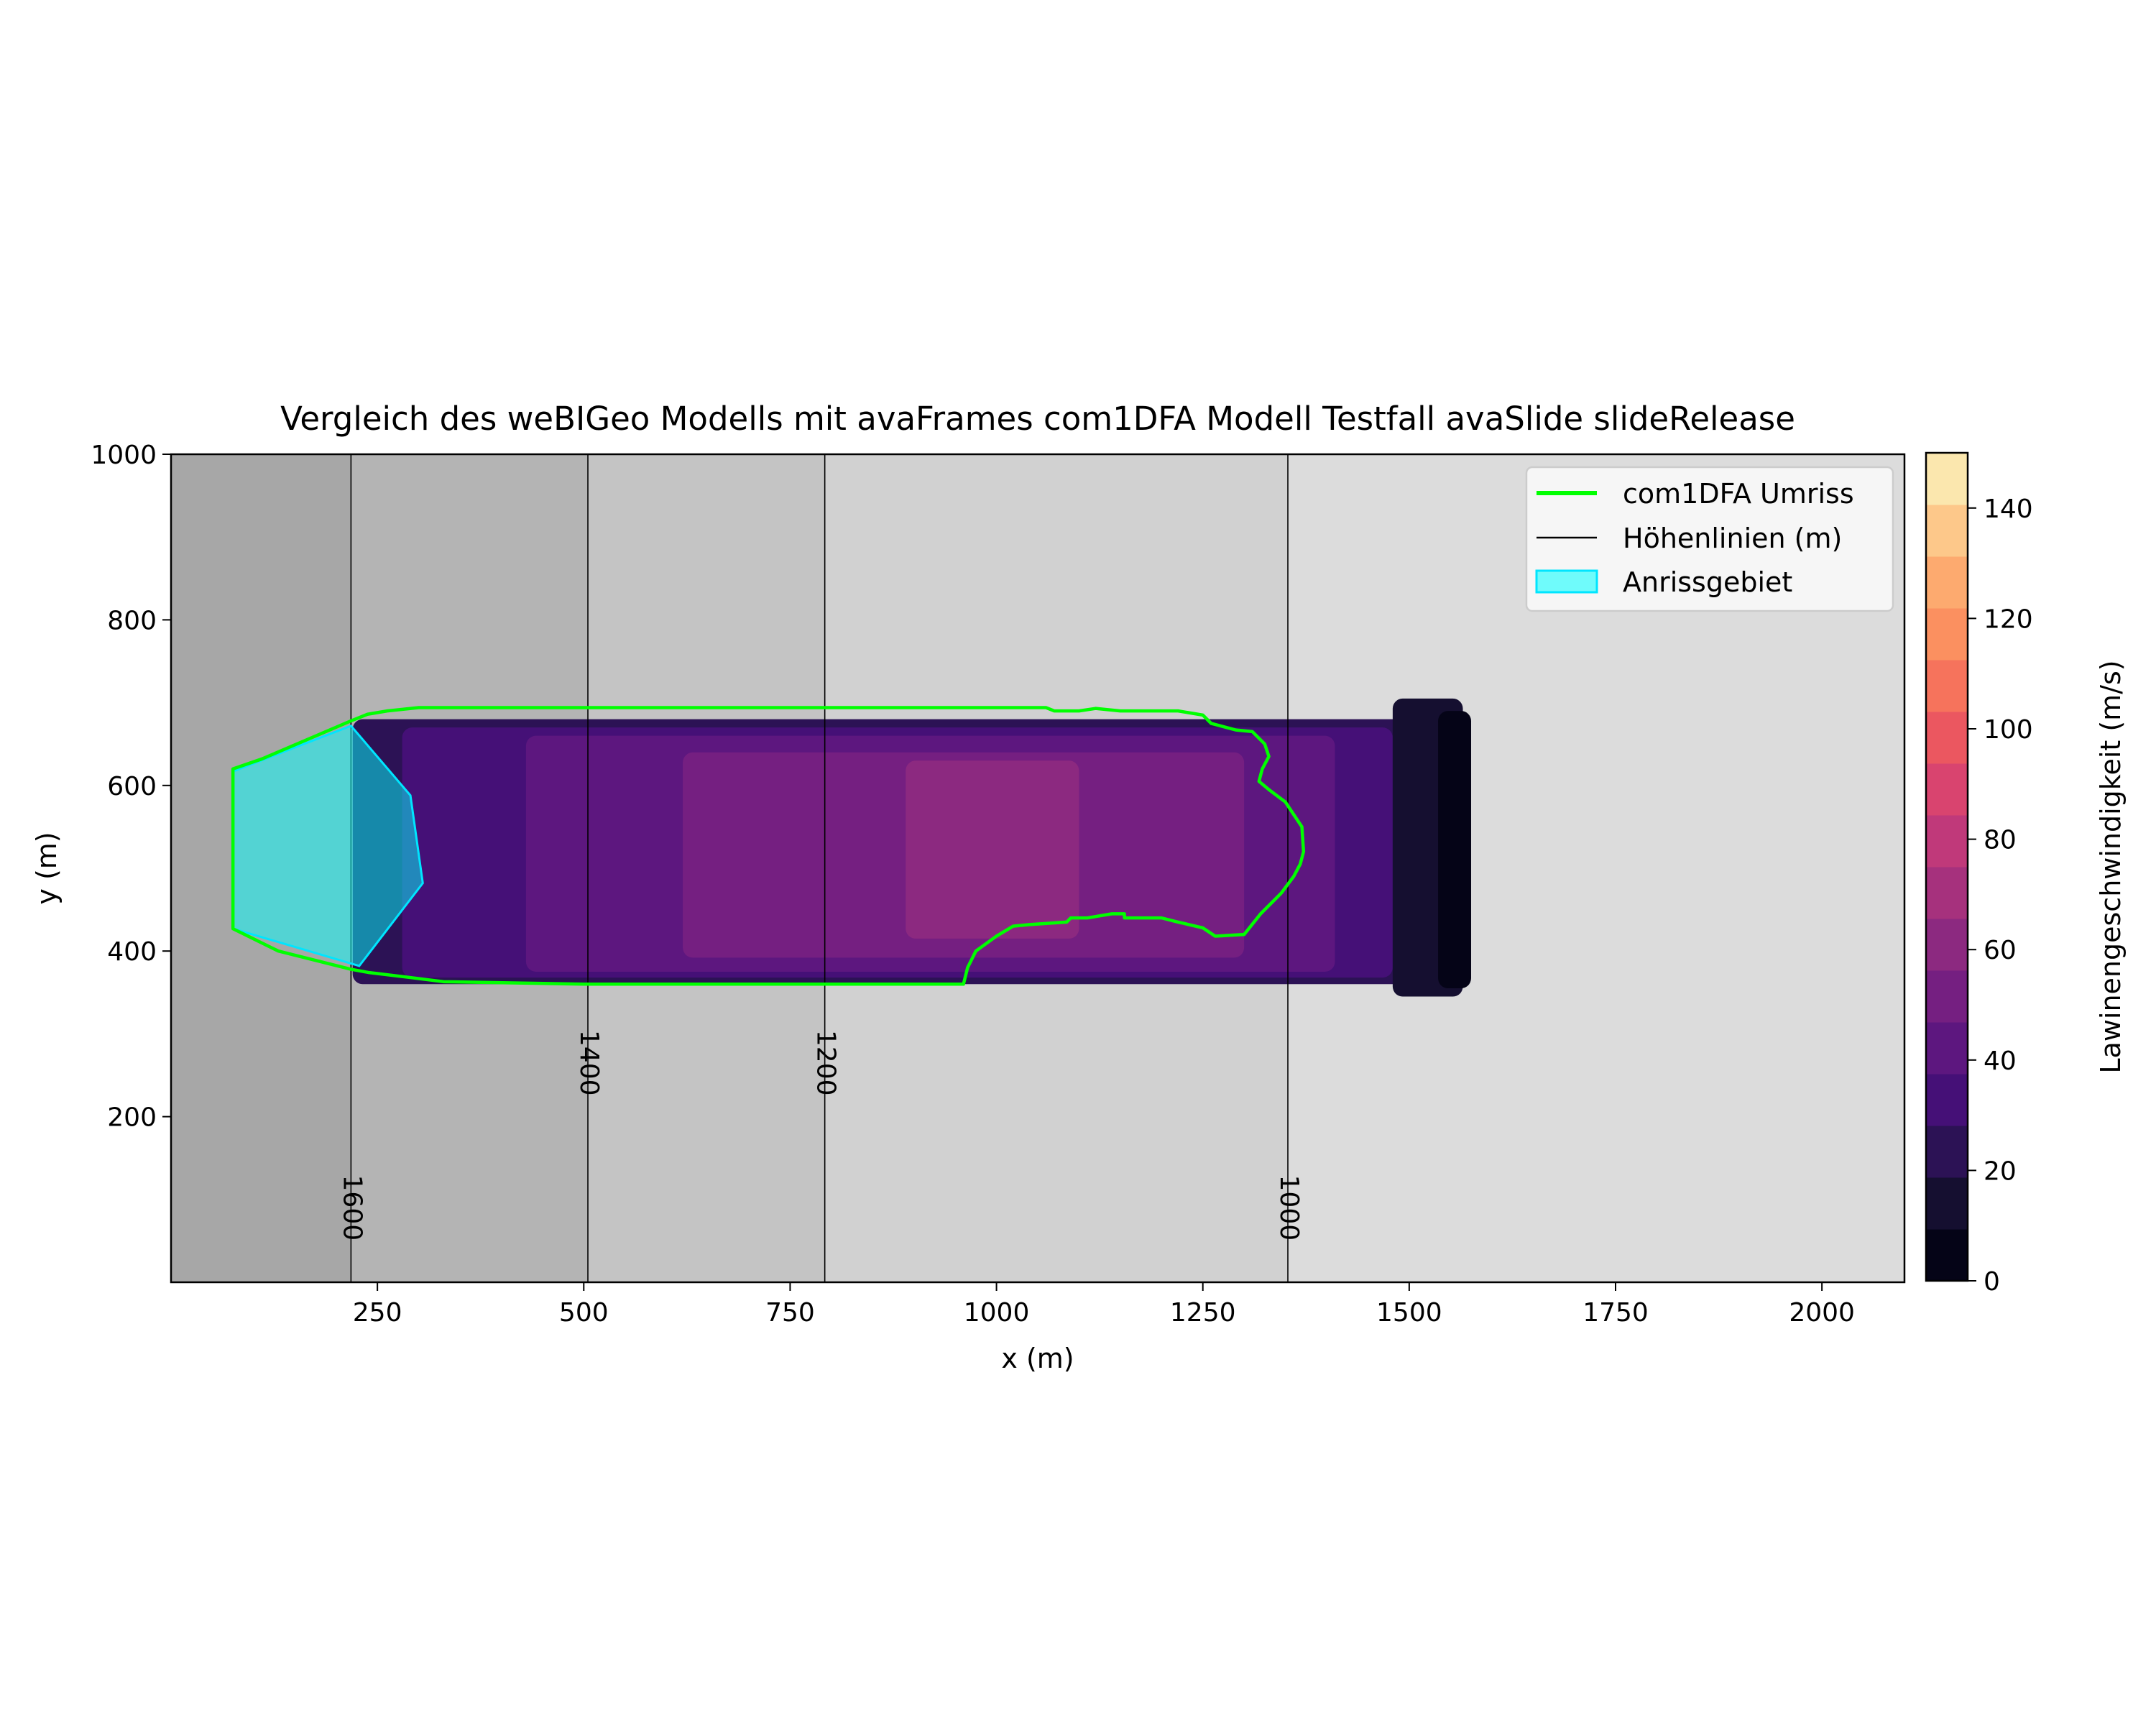  What do you see at coordinates (124, 455) in the screenshot?
I see `y-tick-label: 1000` at bounding box center [124, 455].